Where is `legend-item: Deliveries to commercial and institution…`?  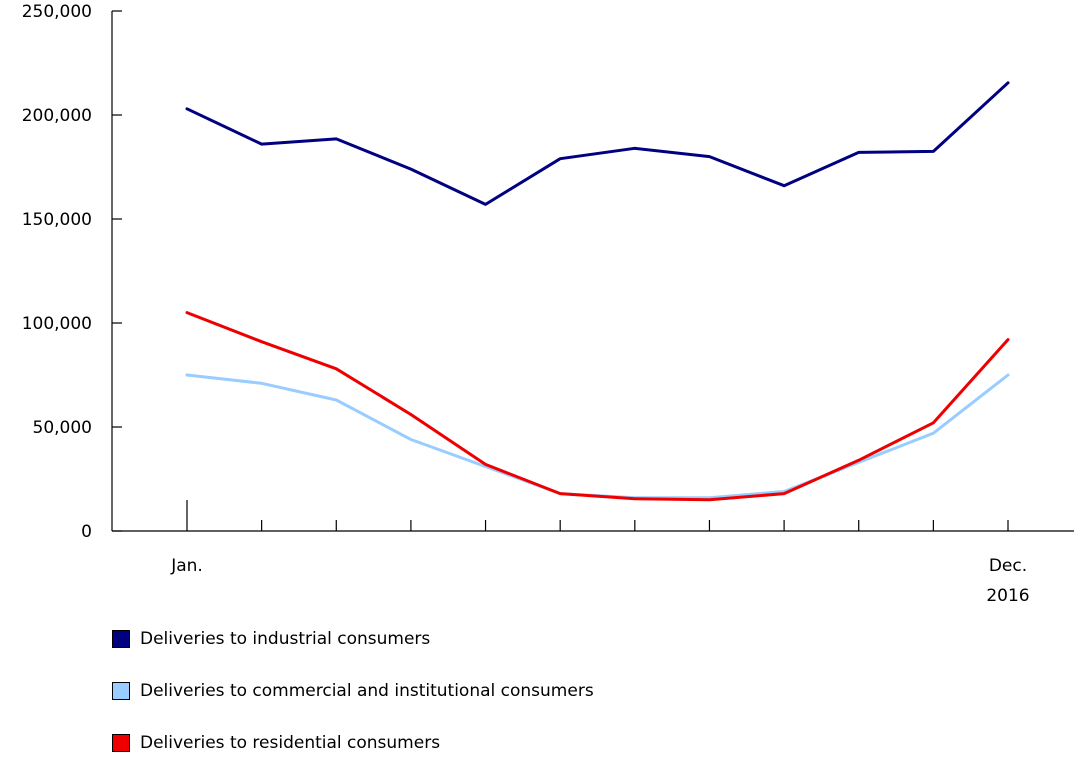 legend-item: Deliveries to commercial and institution… is located at coordinates (353, 691).